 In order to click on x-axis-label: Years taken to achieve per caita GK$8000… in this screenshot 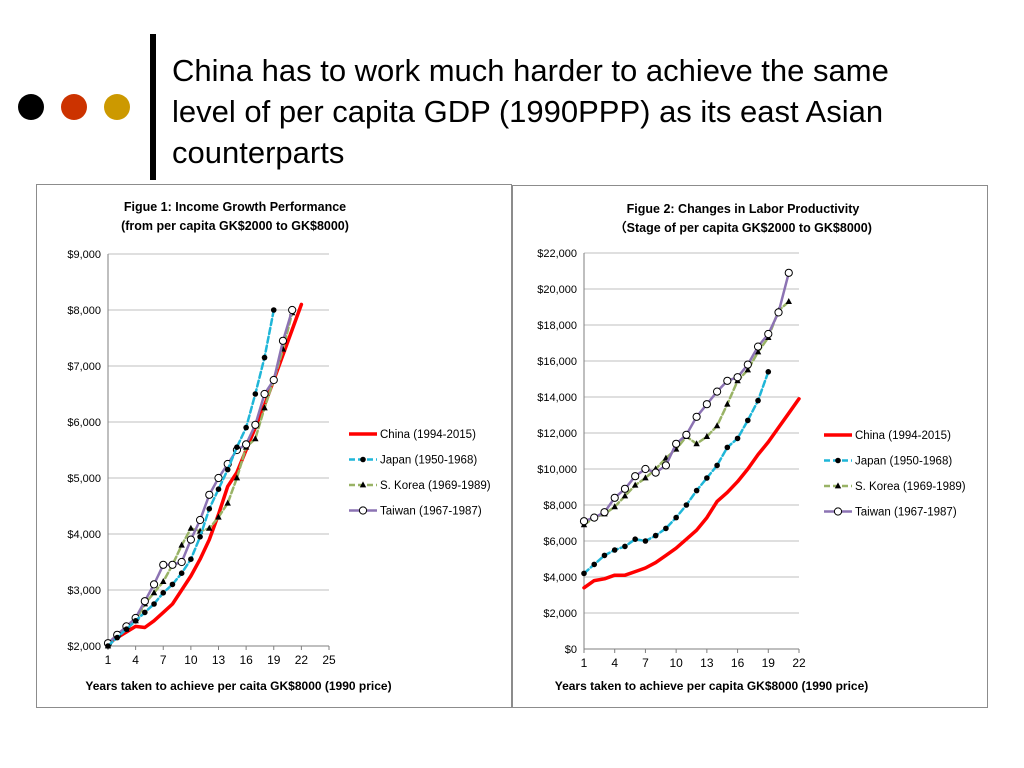, I will do `click(238, 686)`.